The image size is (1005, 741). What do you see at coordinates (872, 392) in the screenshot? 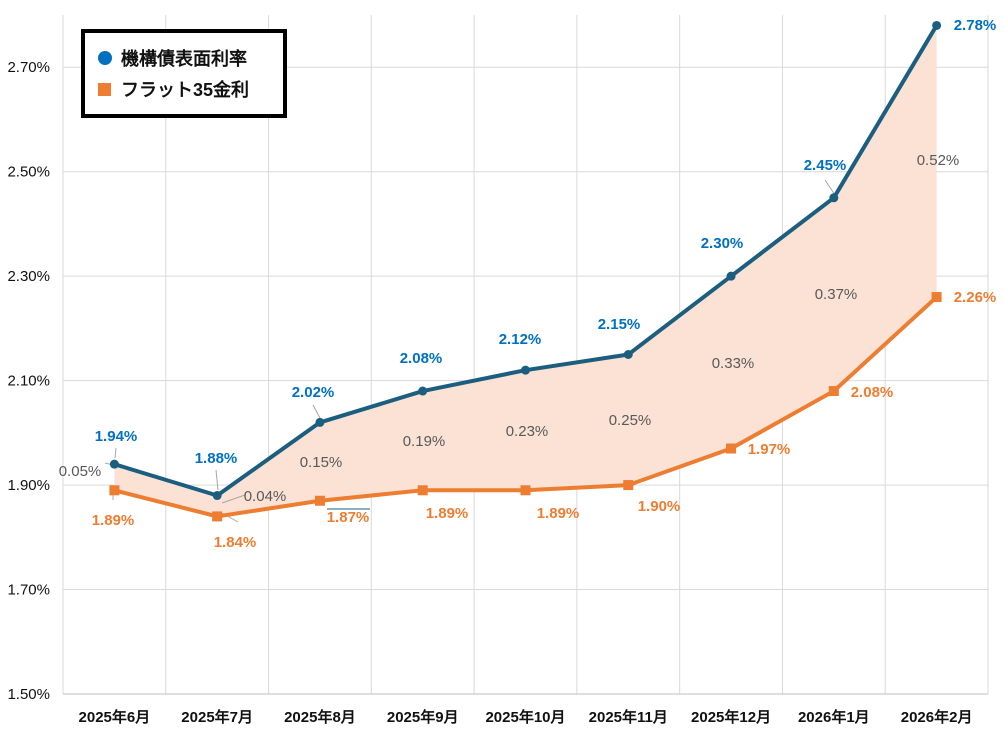
I see `flat35-data-label: 2.08%` at bounding box center [872, 392].